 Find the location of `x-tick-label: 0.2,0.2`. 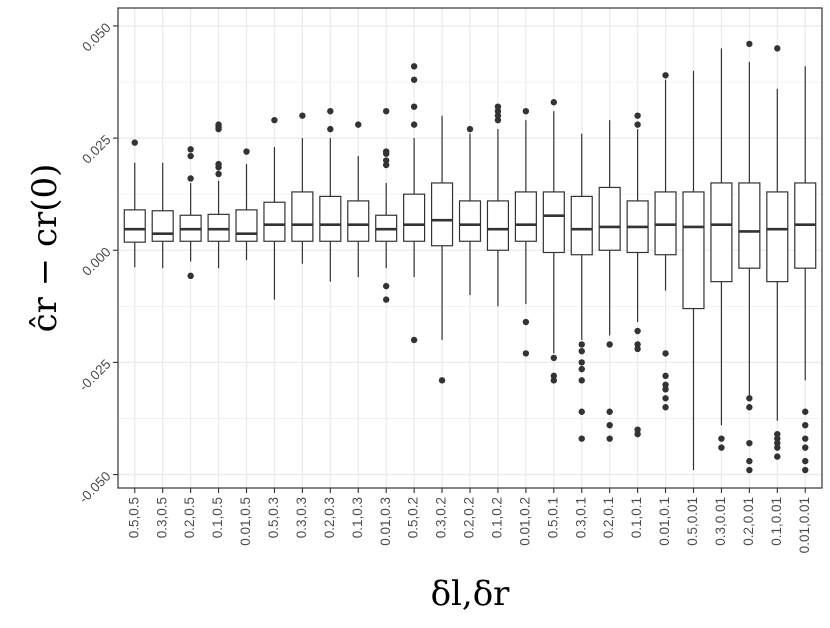

x-tick-label: 0.2,0.2 is located at coordinates (469, 517).